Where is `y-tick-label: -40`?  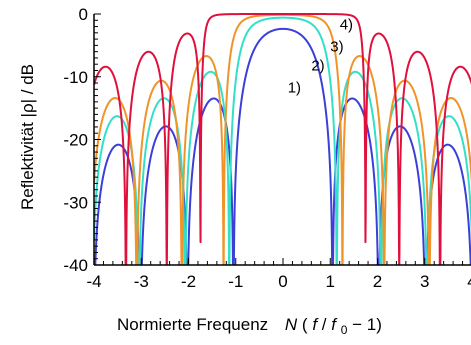
y-tick-label: -40 is located at coordinates (75, 265).